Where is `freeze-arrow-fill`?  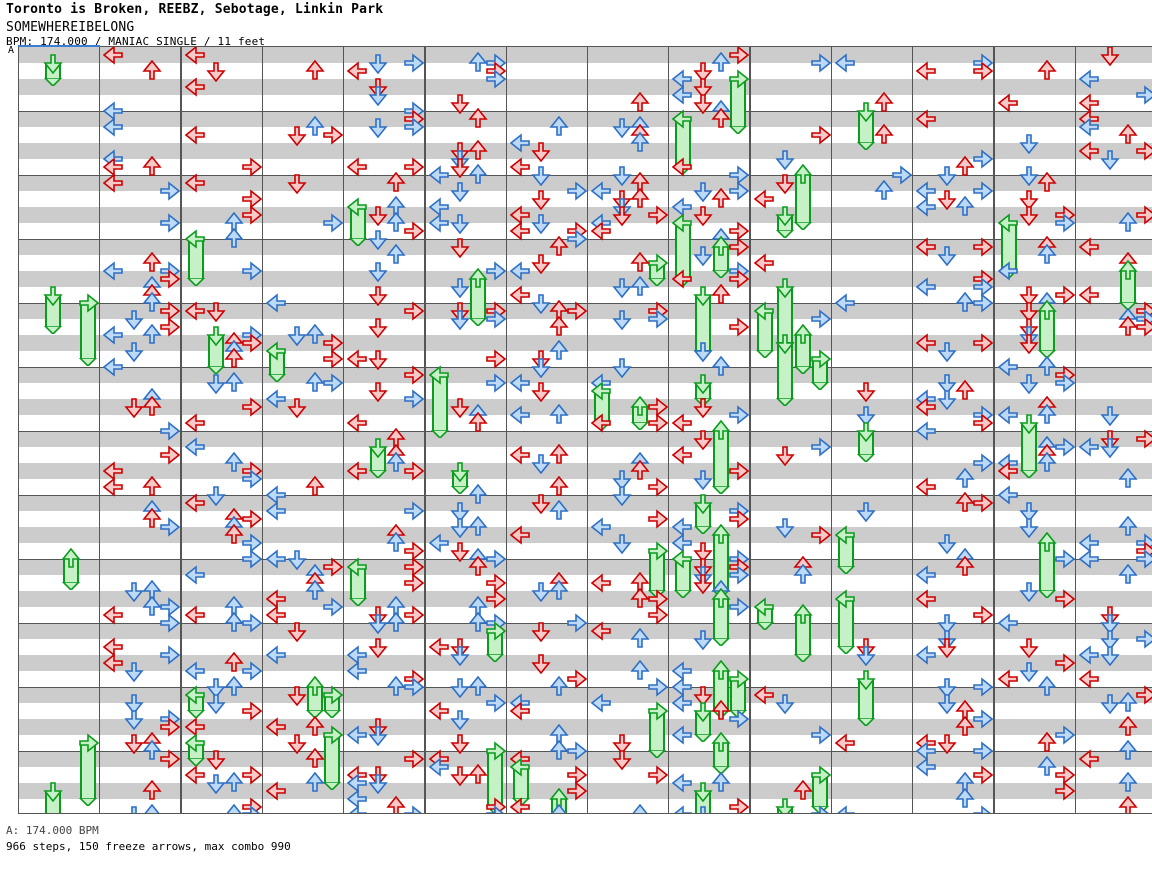
freeze-arrow-fill is located at coordinates (803, 351).